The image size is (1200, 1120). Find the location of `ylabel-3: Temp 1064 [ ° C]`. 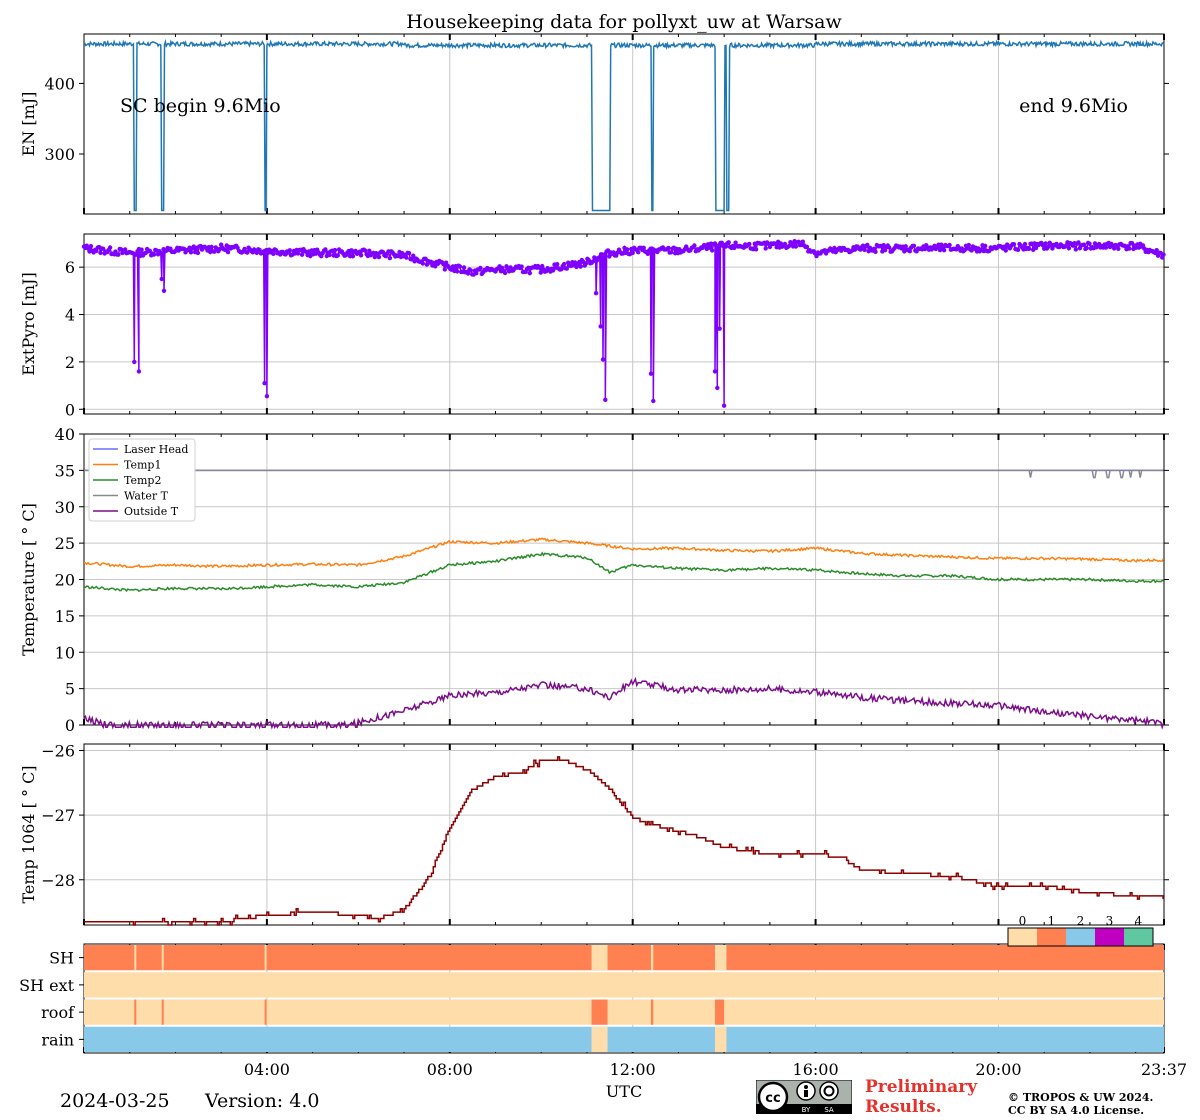

ylabel-3: Temp 1064 [ ° C] is located at coordinates (28, 834).